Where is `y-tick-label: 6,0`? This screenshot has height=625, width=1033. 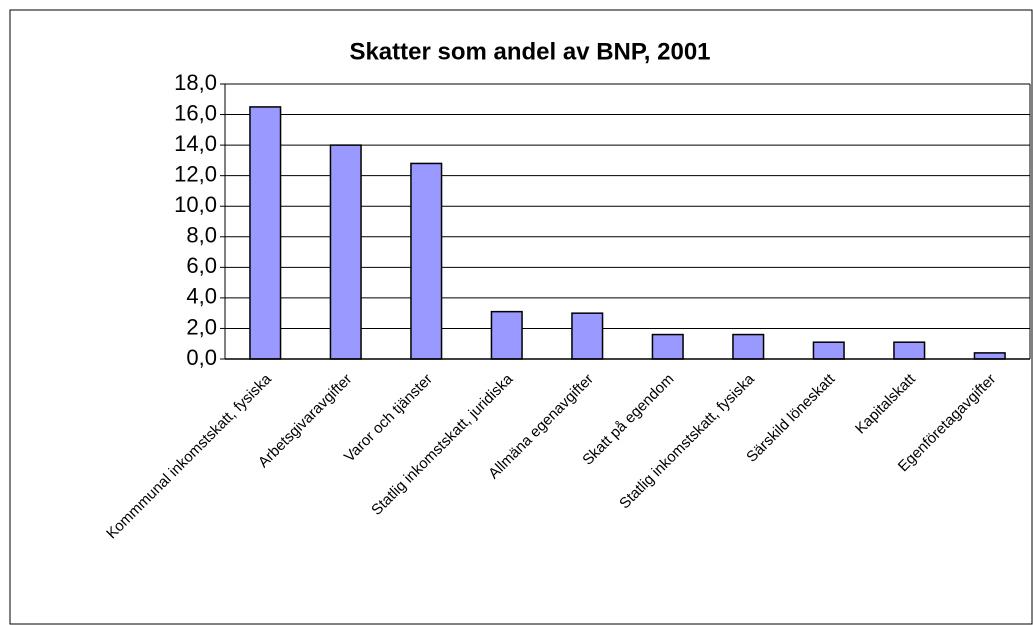
y-tick-label: 6,0 is located at coordinates (201, 265).